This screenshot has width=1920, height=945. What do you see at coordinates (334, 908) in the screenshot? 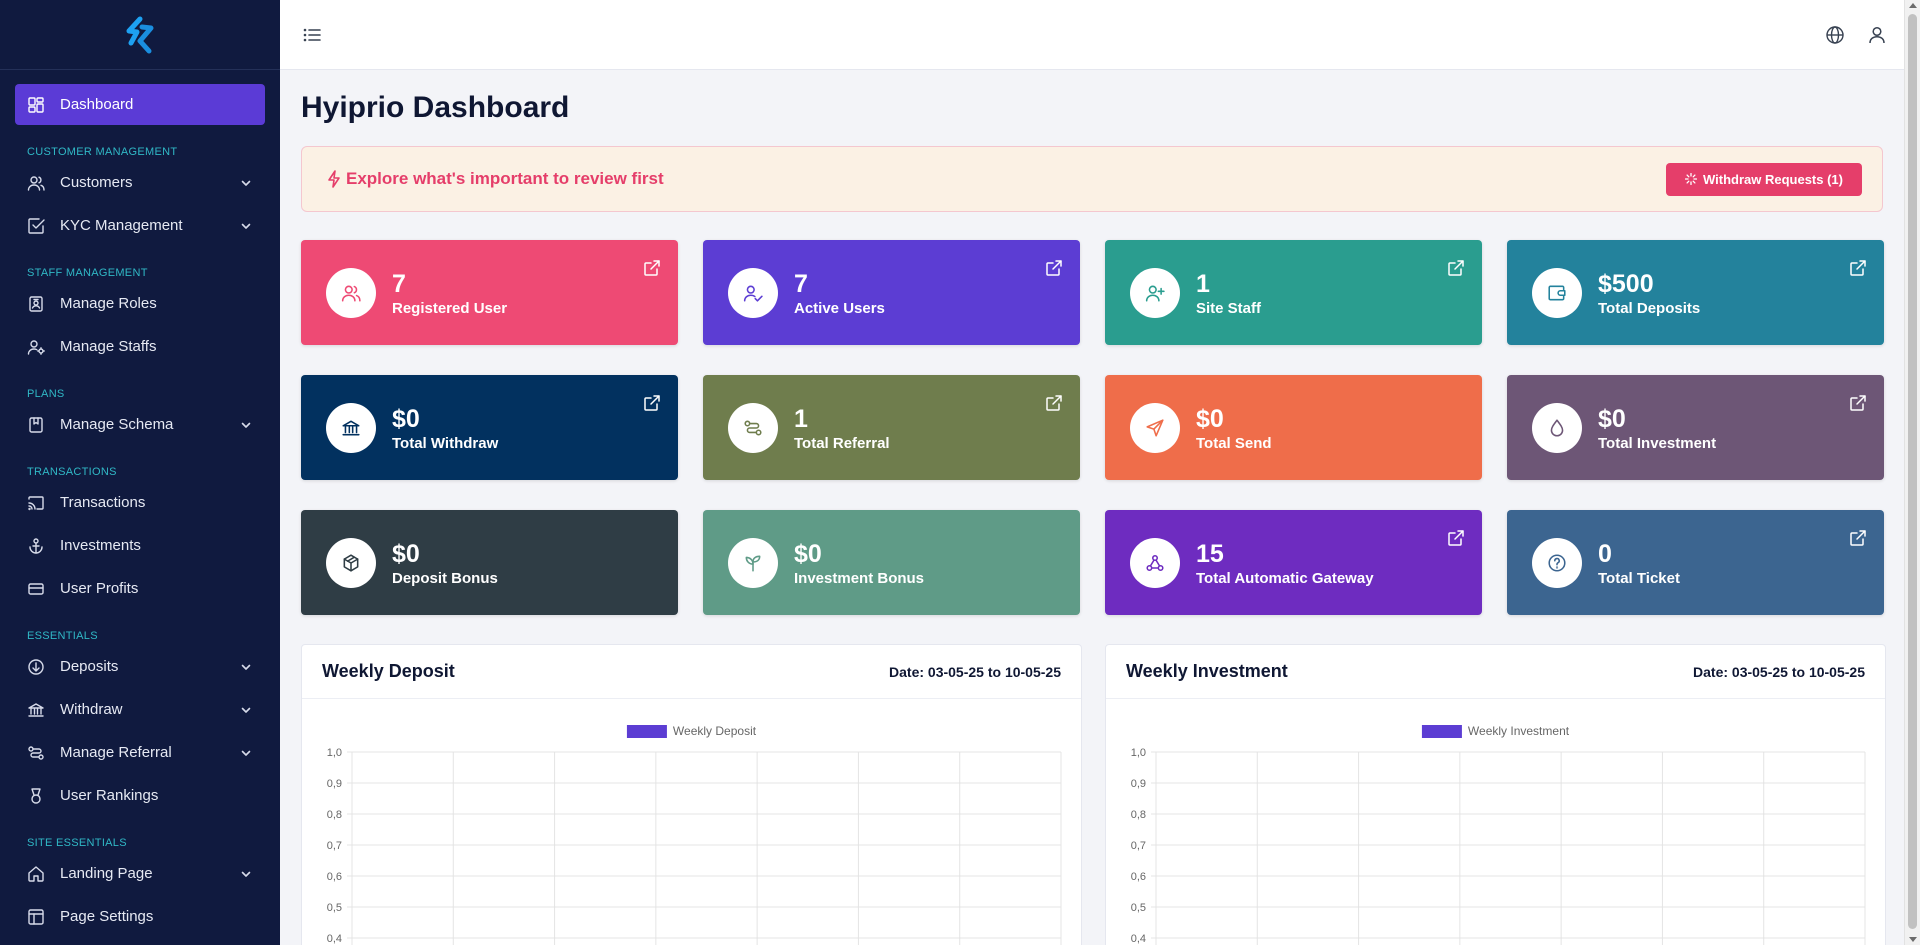
I see `y-tick-label: 0,5` at bounding box center [334, 908].